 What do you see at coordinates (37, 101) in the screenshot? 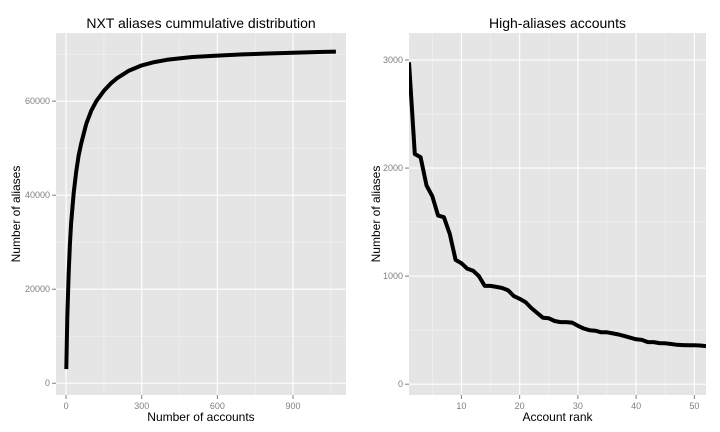
I see `y-tick-label: 60000` at bounding box center [37, 101].